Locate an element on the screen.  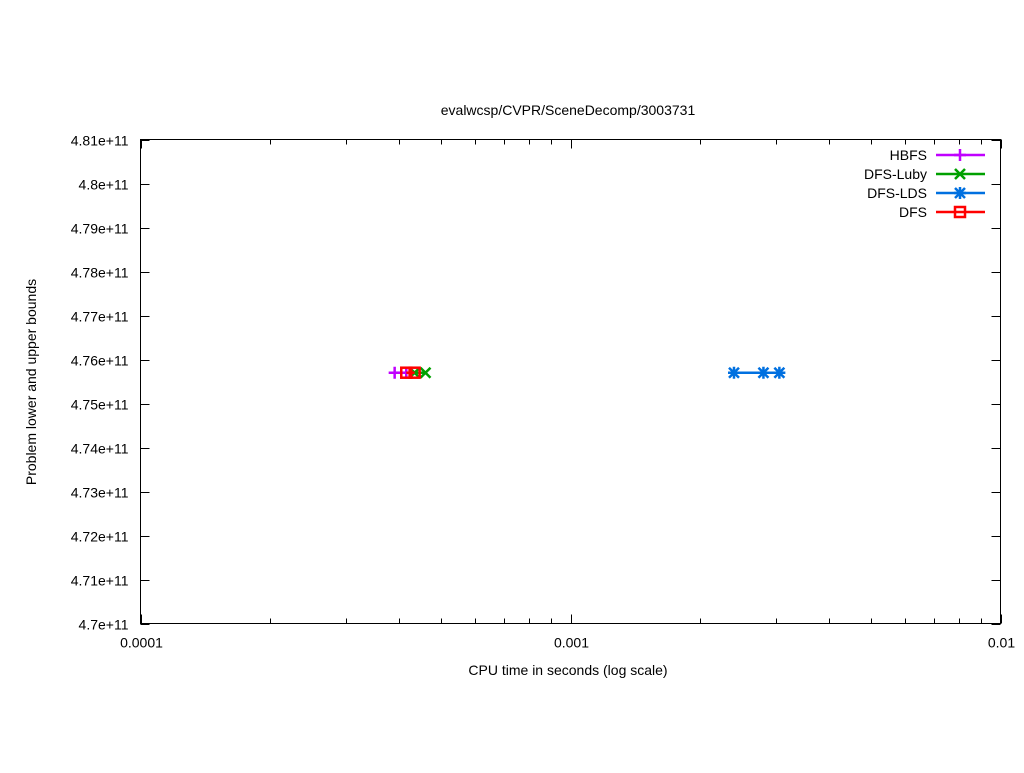
y-axis-label: Problem lower and upper bounds is located at coordinates (31, 382).